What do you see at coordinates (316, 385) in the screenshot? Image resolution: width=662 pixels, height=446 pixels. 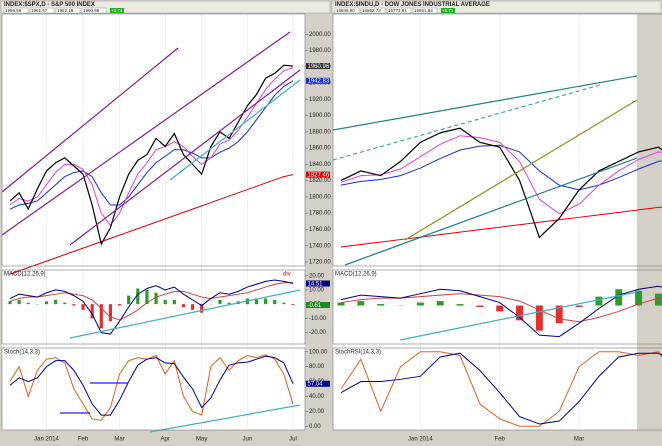 I see `value-badge-label: 57.04` at bounding box center [316, 385].